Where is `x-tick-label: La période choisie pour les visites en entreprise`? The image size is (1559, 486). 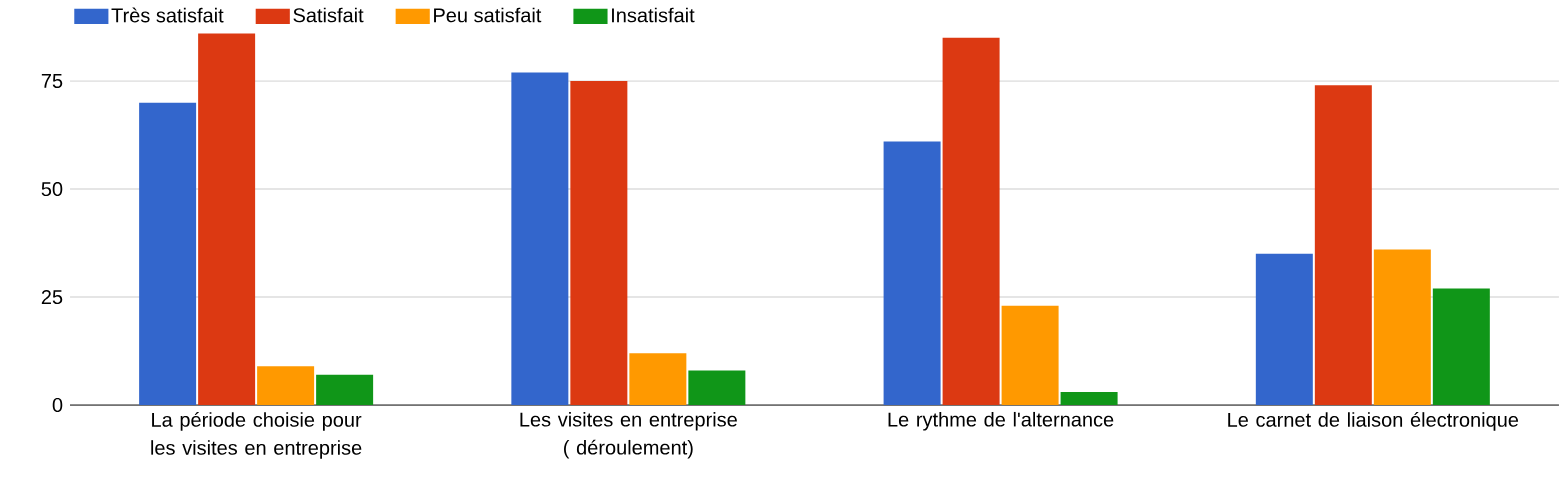 x-tick-label: La période choisie pour les visites en entreprise is located at coordinates (256, 435).